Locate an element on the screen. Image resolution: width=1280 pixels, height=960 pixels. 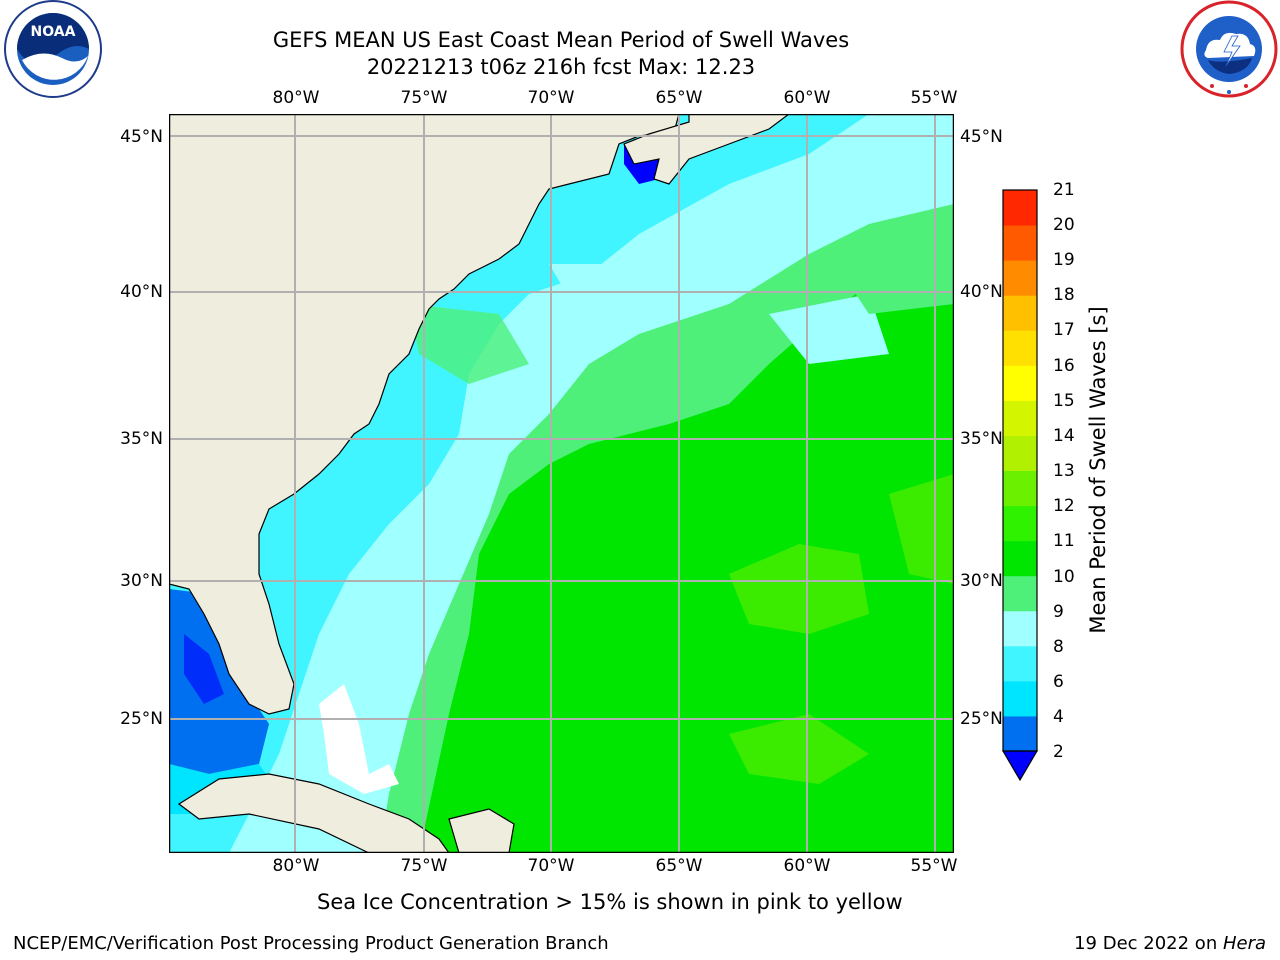
lat-tick-left-40n: 40°N is located at coordinates (141, 292).